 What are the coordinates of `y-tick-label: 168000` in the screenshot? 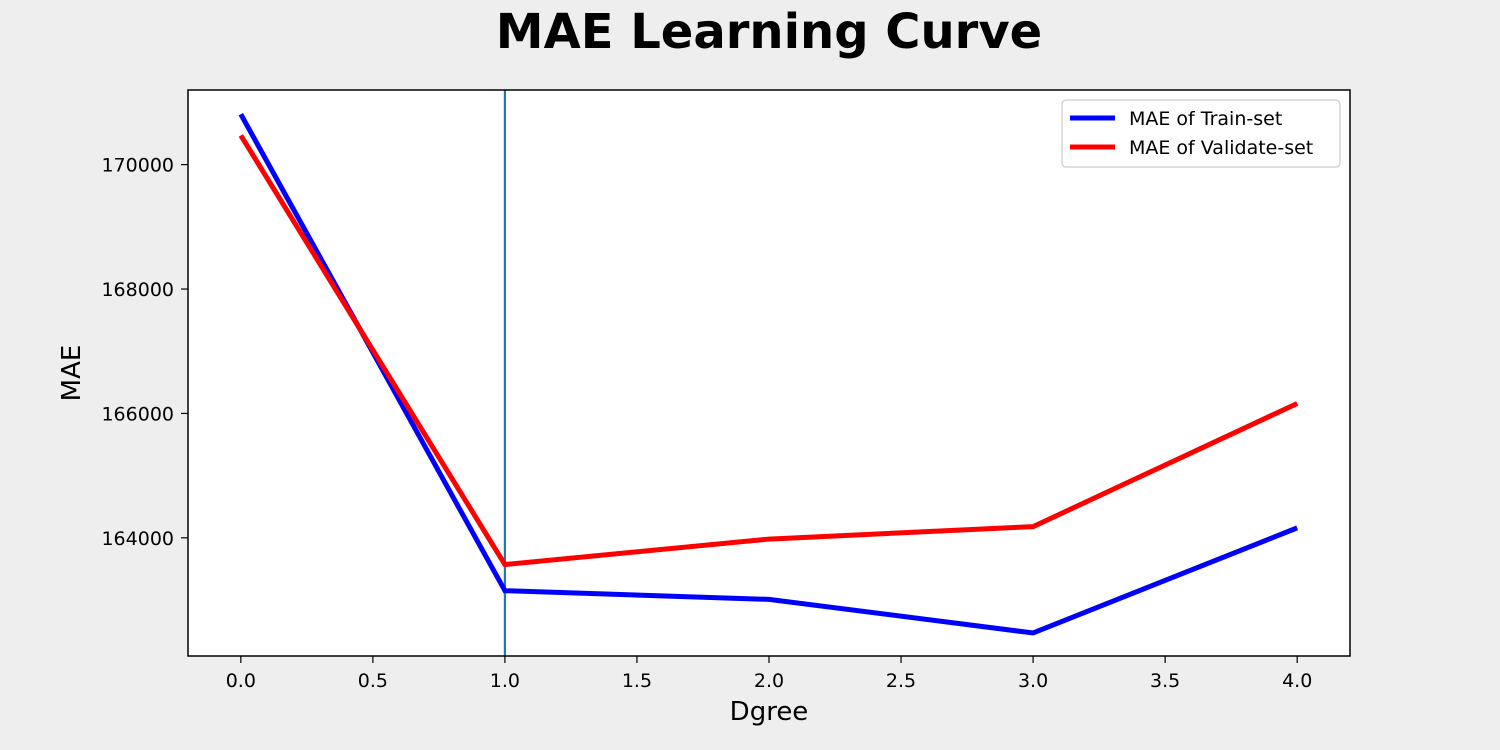 It's located at (137, 290).